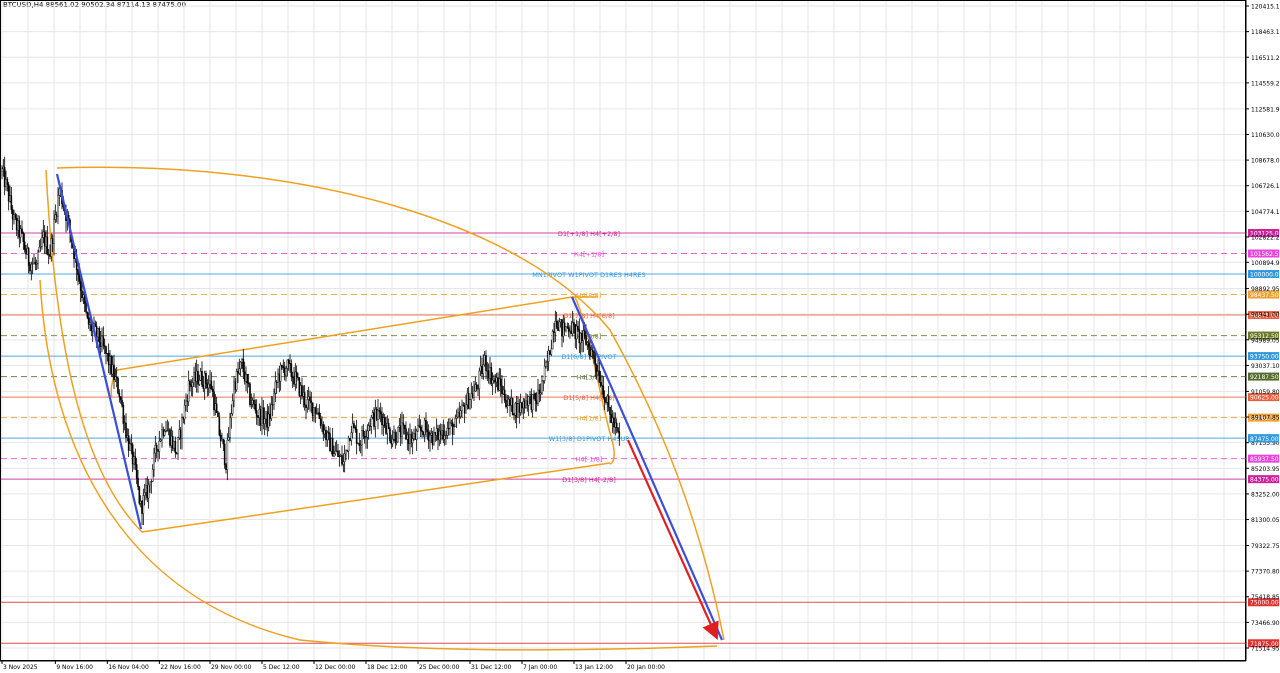 This screenshot has height=673, width=1280. I want to click on price-tick-label: 77370.80, so click(1265, 572).